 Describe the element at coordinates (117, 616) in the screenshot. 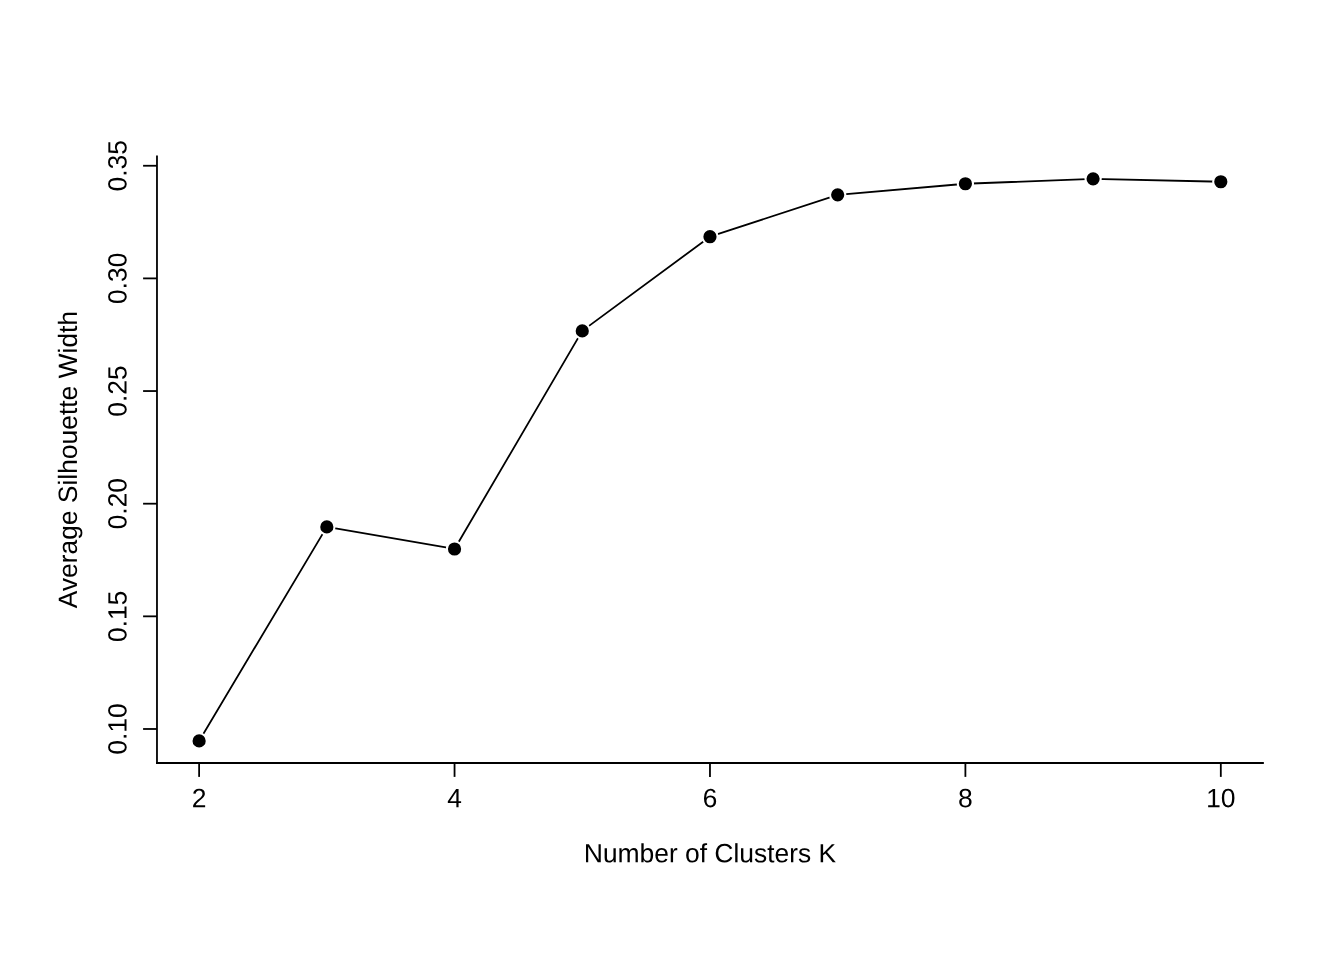

I see `y-tick-label: 0.15` at that location.